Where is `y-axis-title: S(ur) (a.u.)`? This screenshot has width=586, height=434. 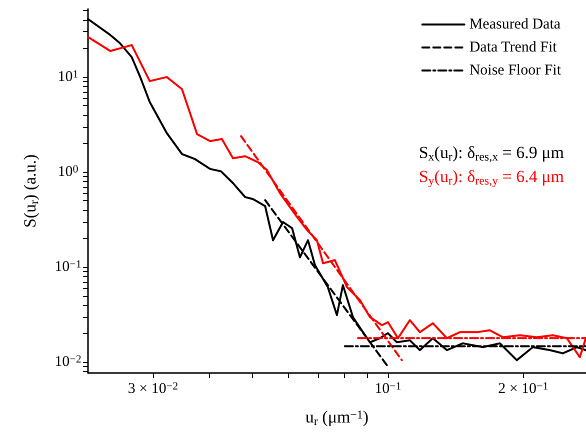
y-axis-title: S(ur) (a.u.) is located at coordinates (30, 191).